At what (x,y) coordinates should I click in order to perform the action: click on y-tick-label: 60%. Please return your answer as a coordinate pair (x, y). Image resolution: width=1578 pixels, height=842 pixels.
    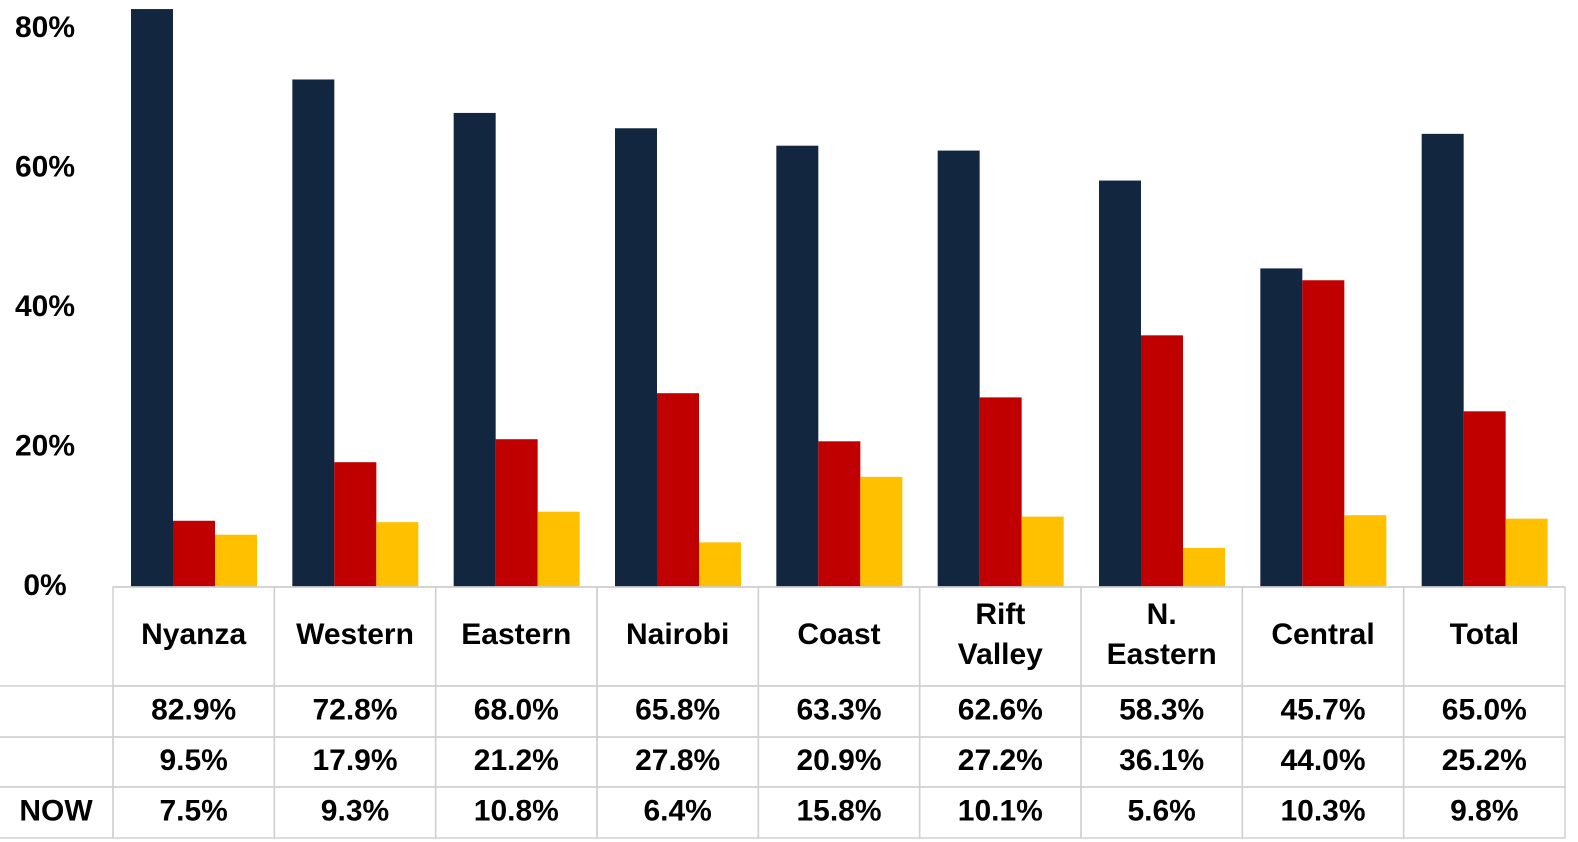
    Looking at the image, I should click on (45, 167).